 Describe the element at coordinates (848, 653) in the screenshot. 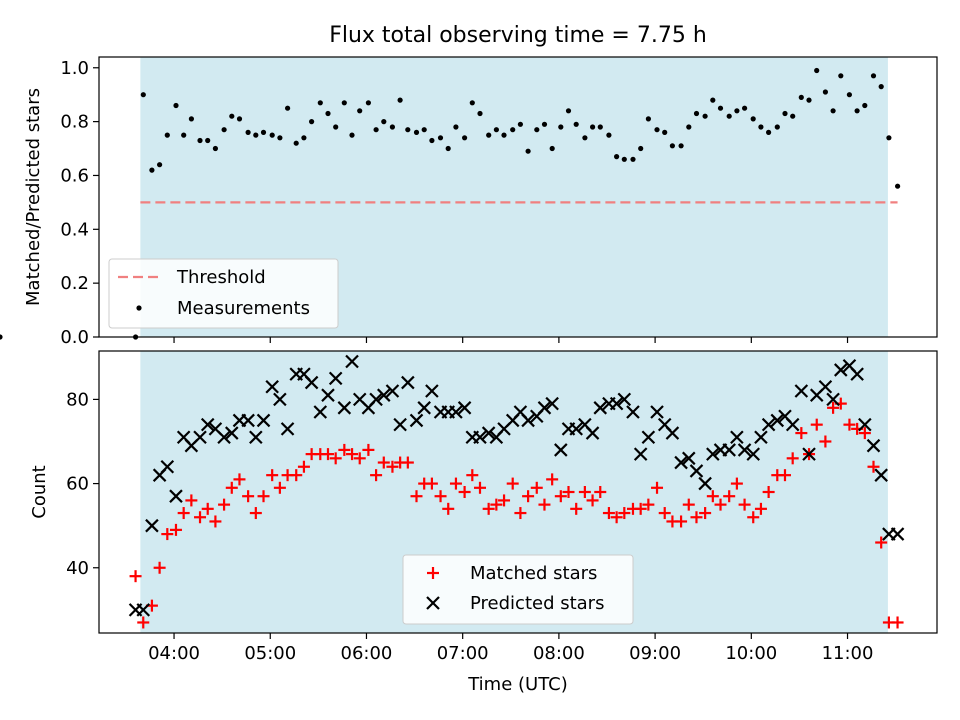

I see `x-tick-label: 11:00` at that location.